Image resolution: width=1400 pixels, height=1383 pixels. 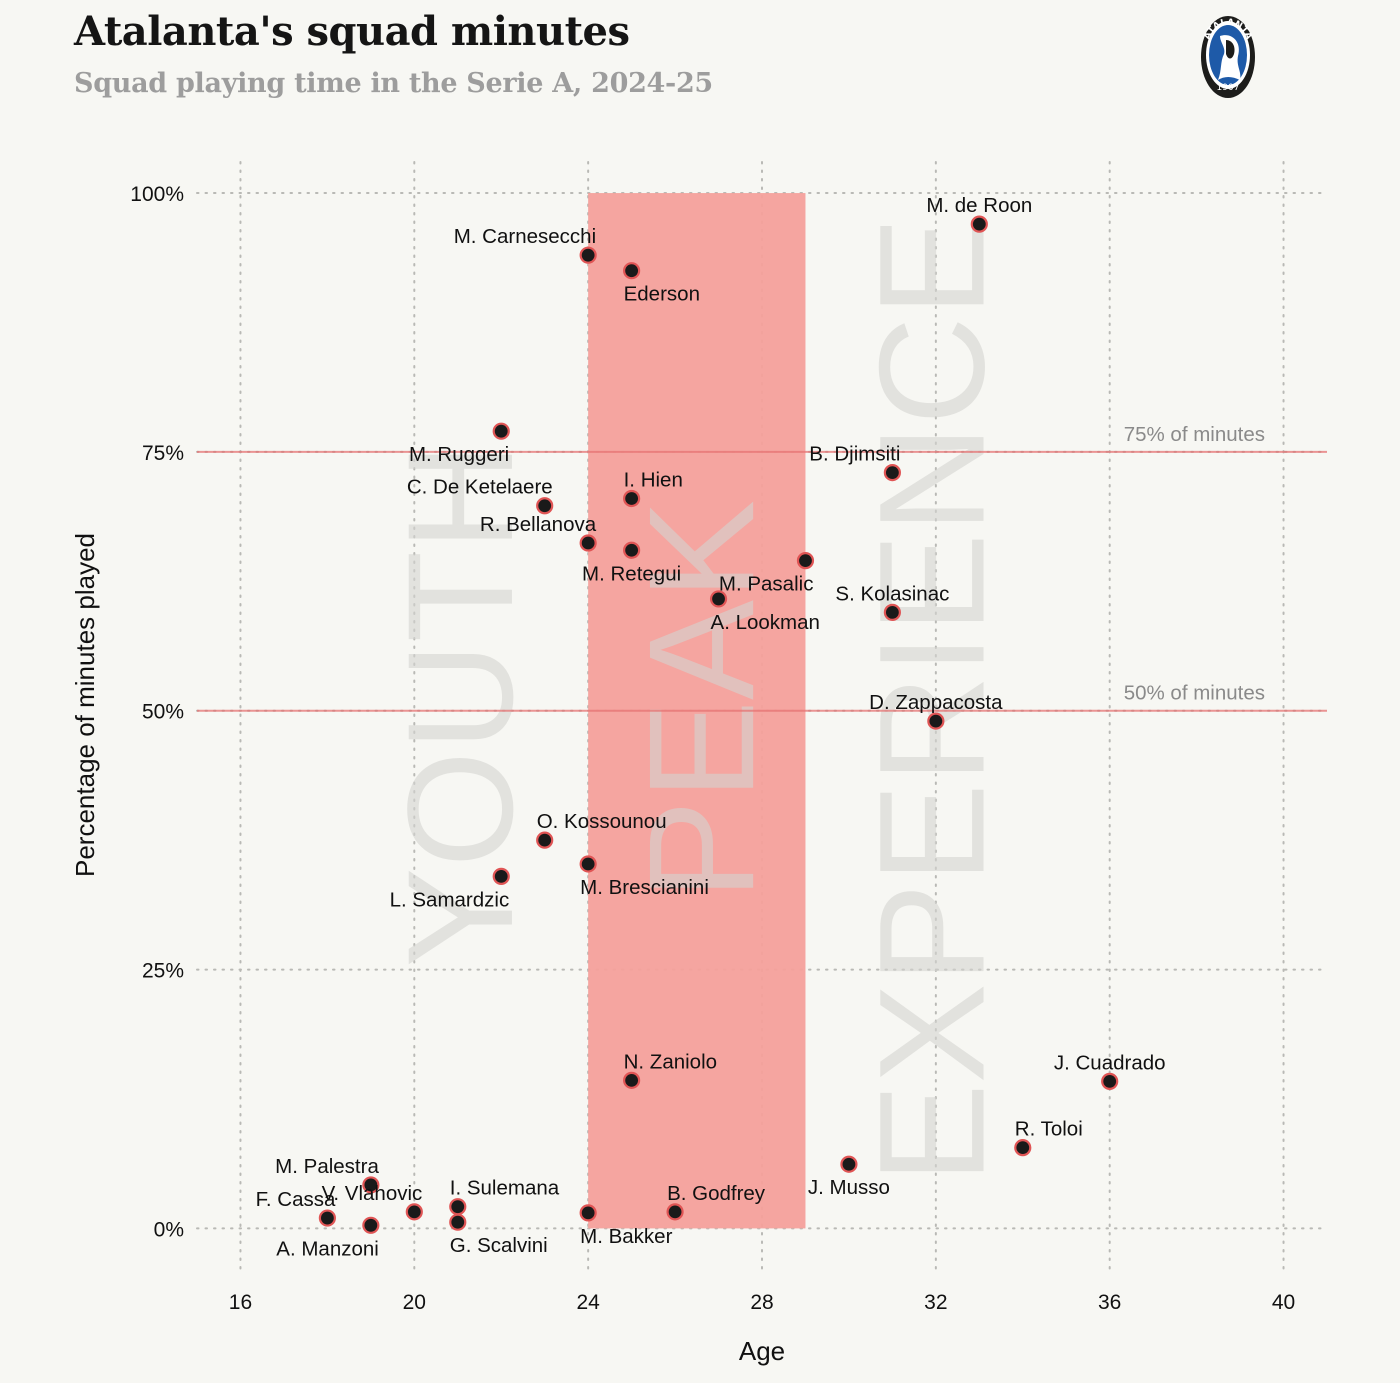 What do you see at coordinates (766, 584) in the screenshot?
I see `player-label: M. Pasalic` at bounding box center [766, 584].